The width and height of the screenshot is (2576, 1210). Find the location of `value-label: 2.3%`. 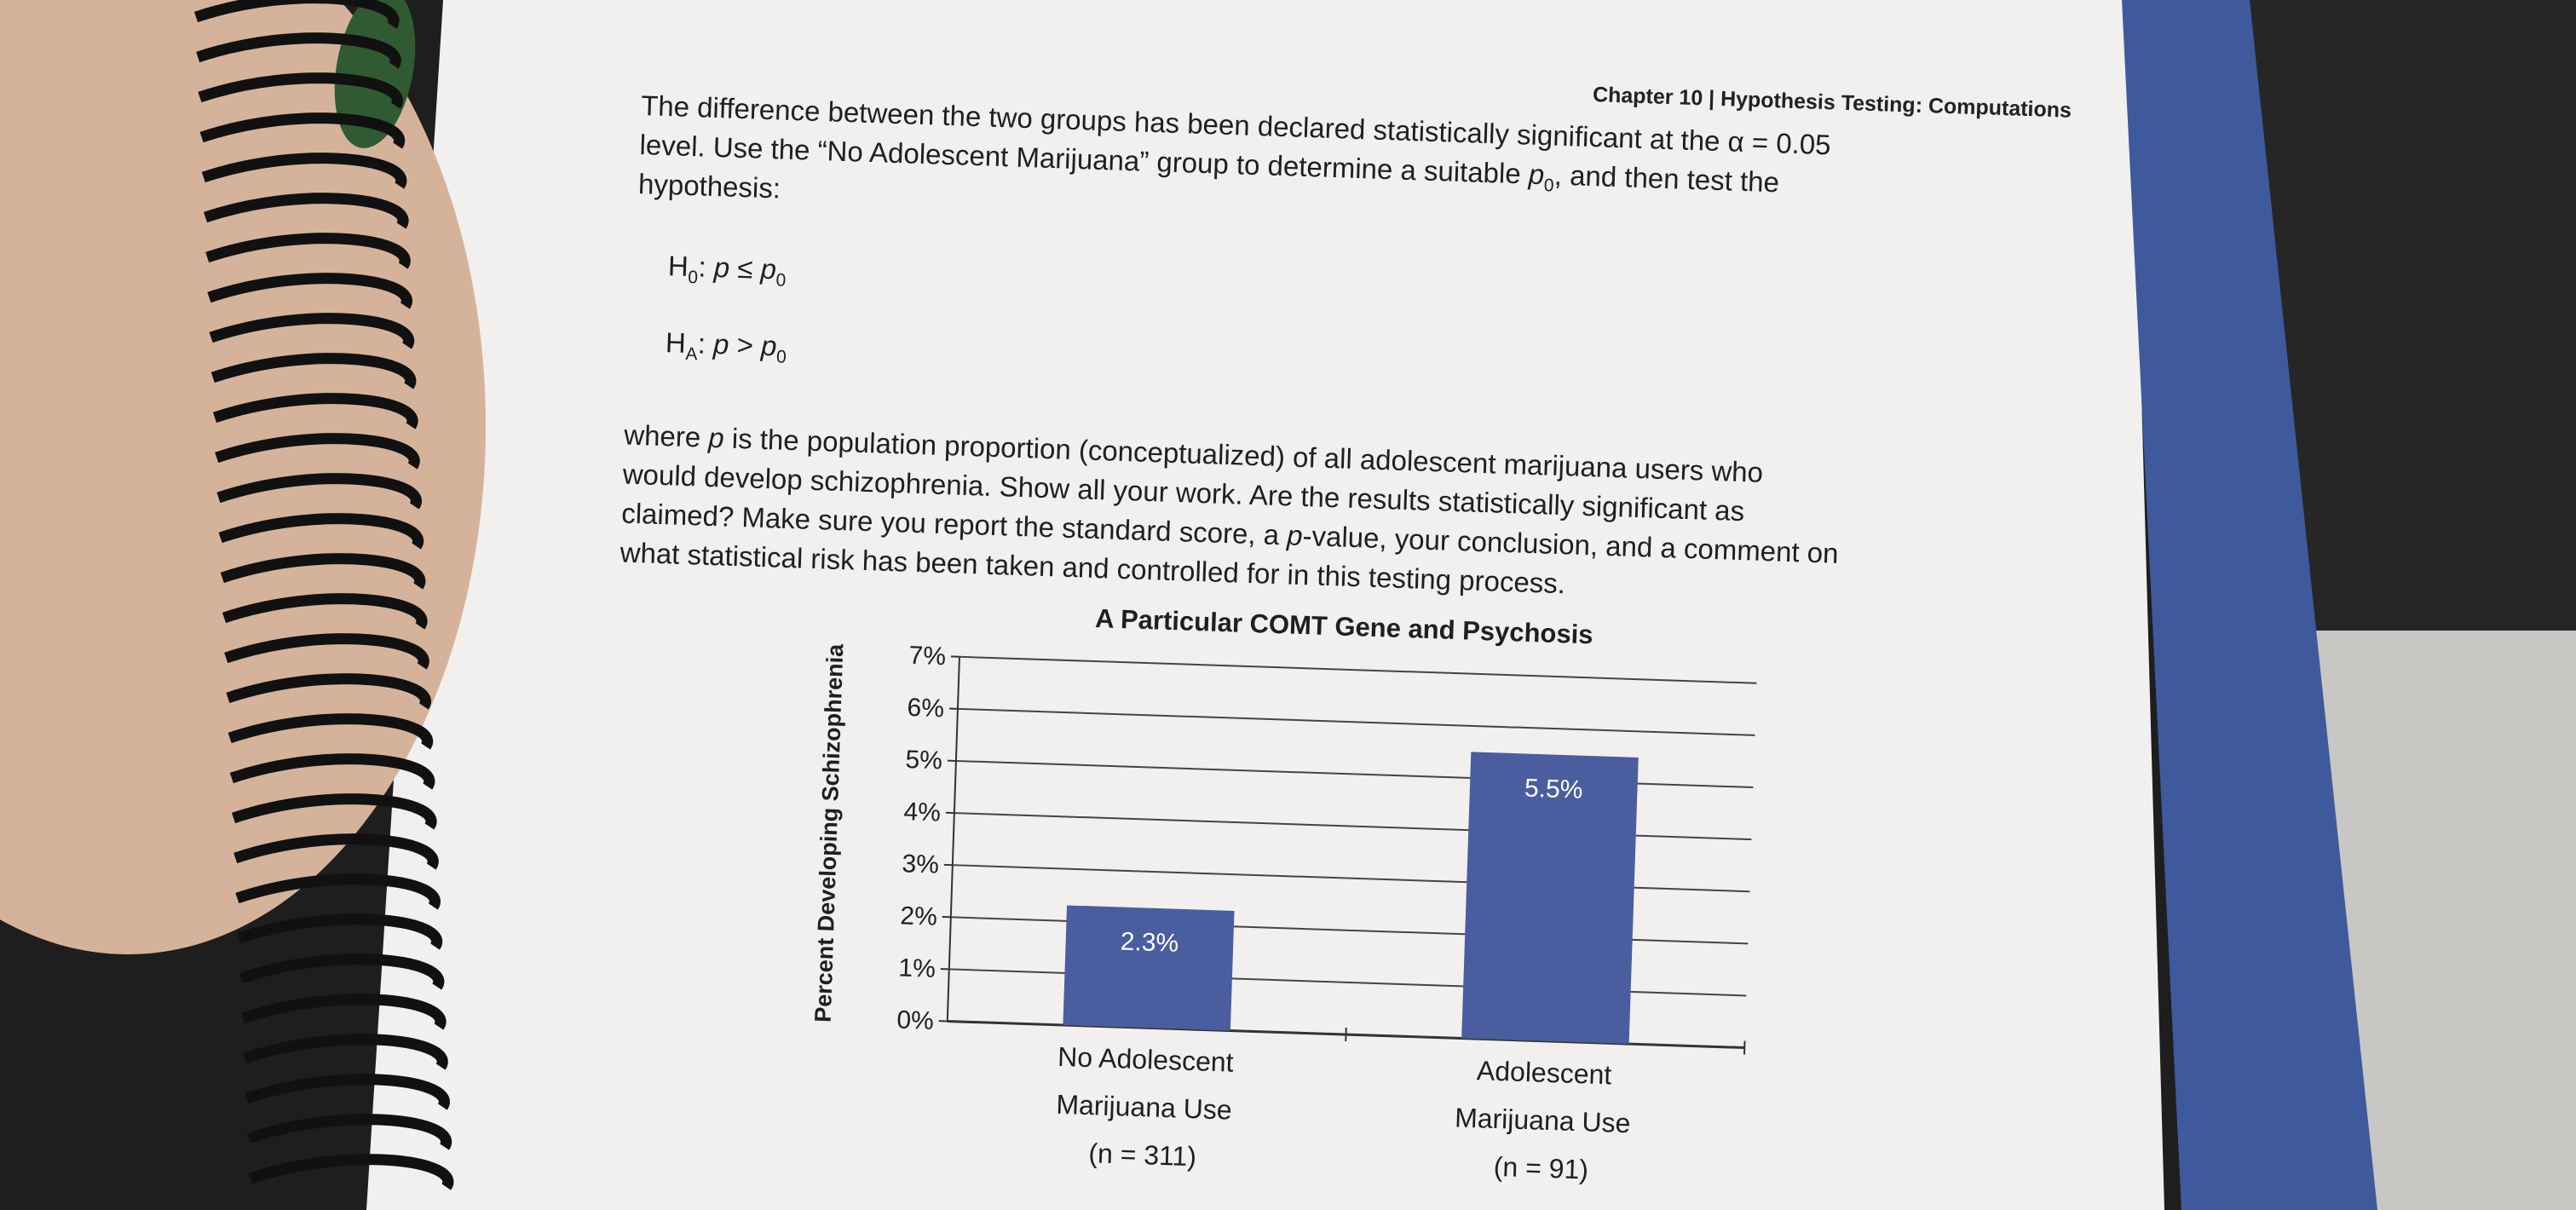

value-label: 2.3% is located at coordinates (1149, 943).